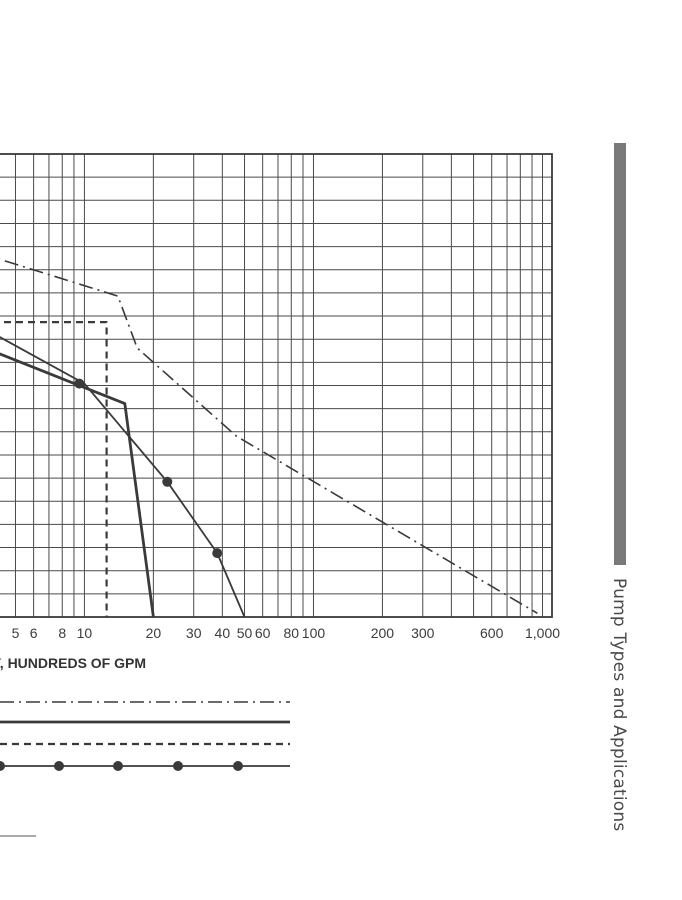 The image size is (682, 900). I want to click on x-tick-label: 300, so click(423, 633).